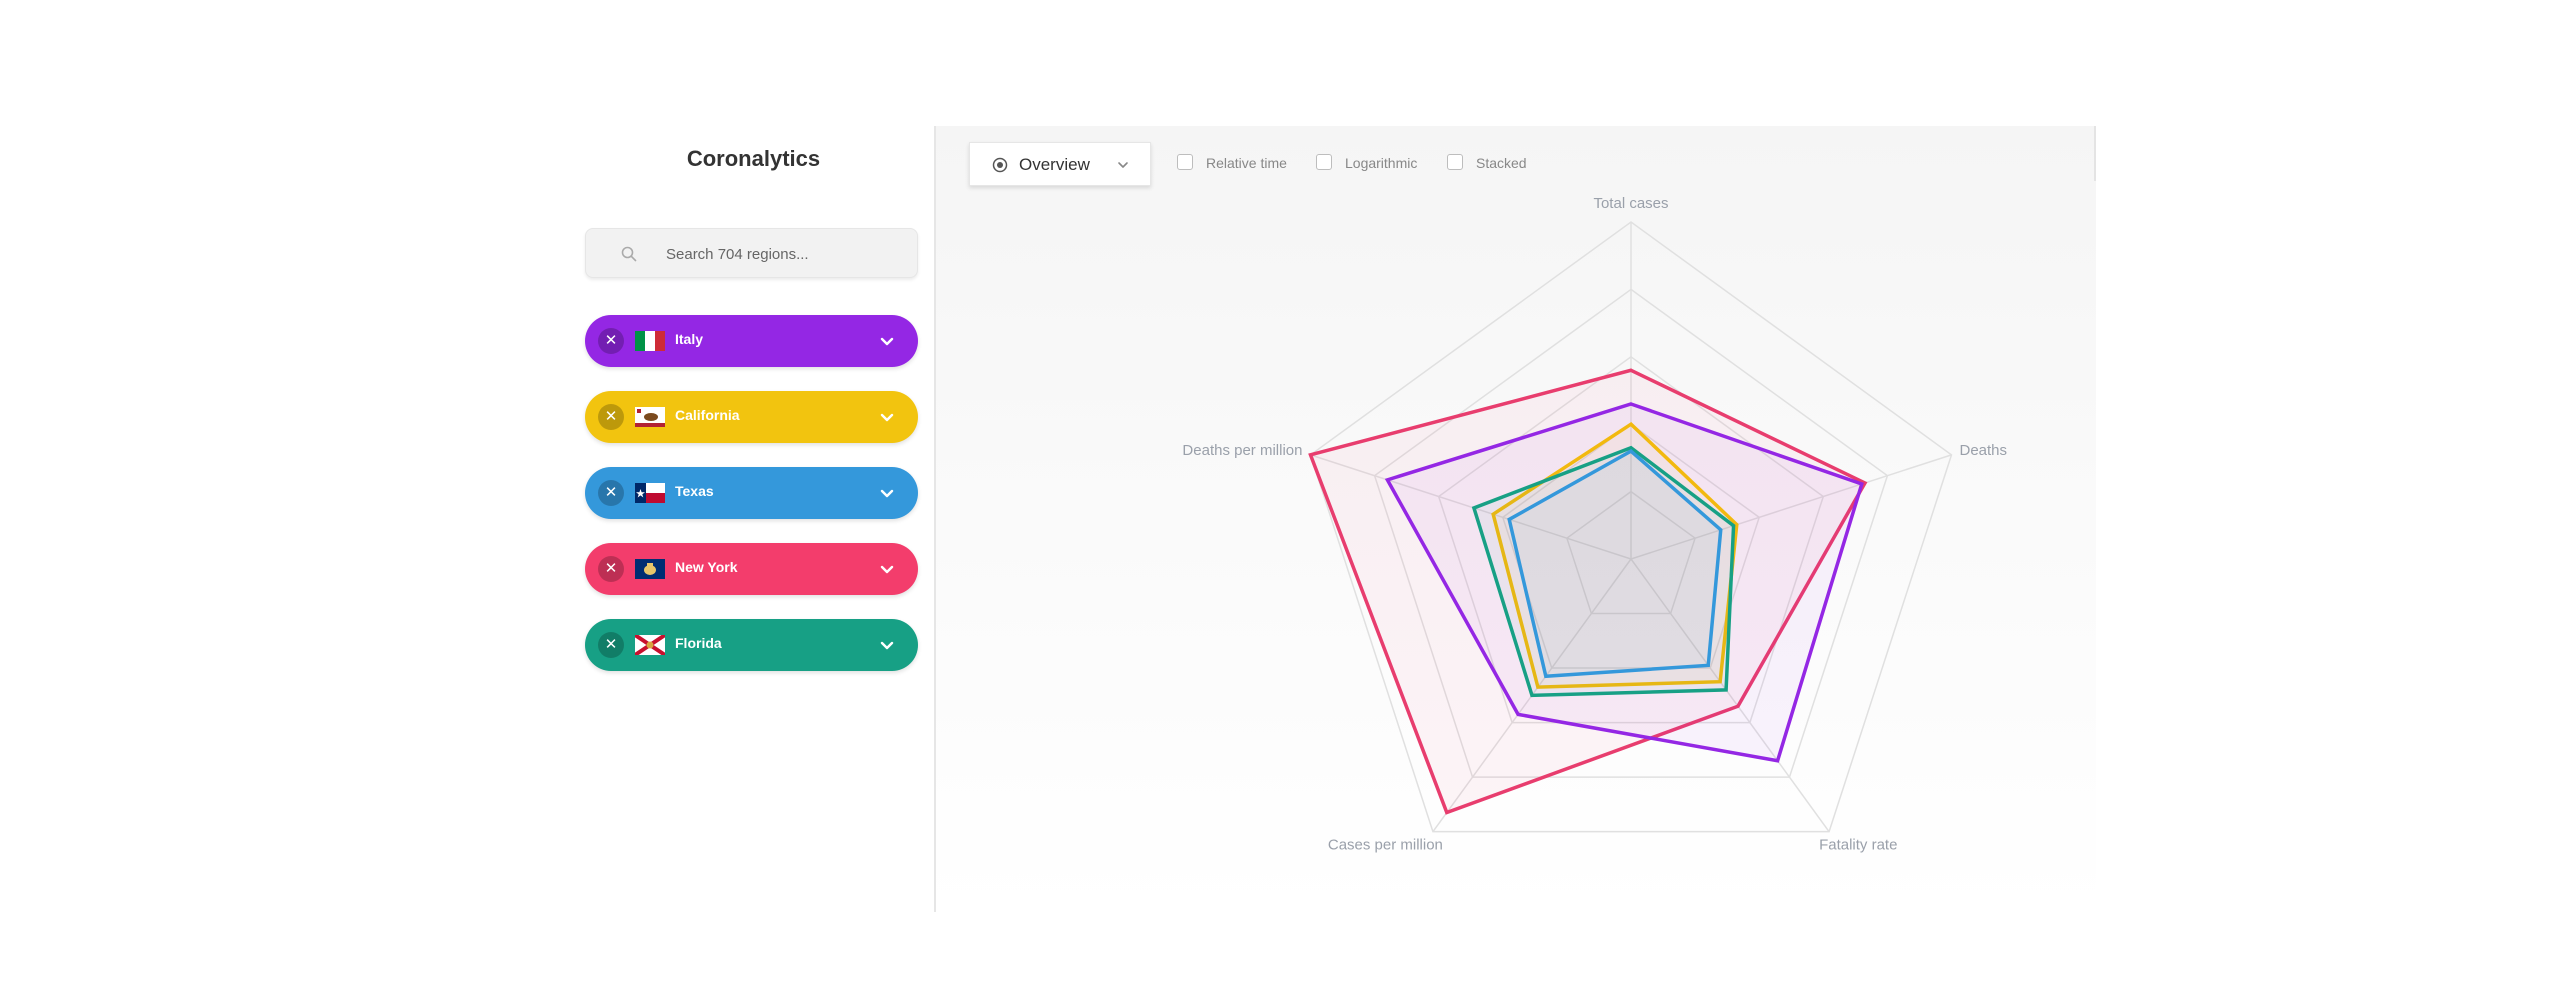 The width and height of the screenshot is (2560, 1003). I want to click on relative-time-checkbox, so click(1185, 162).